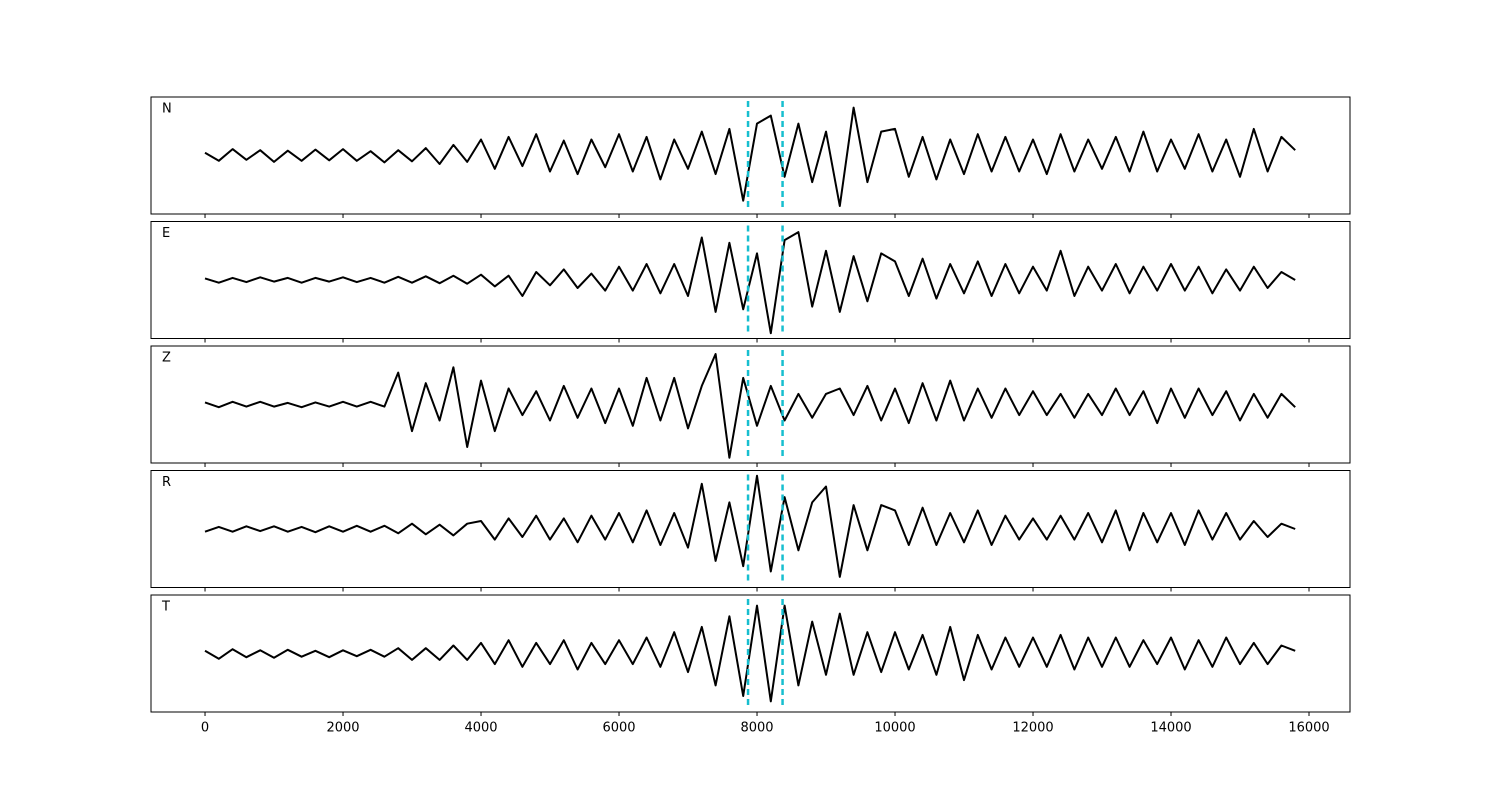  What do you see at coordinates (756, 728) in the screenshot?
I see `x-tick-label: 8000` at bounding box center [756, 728].